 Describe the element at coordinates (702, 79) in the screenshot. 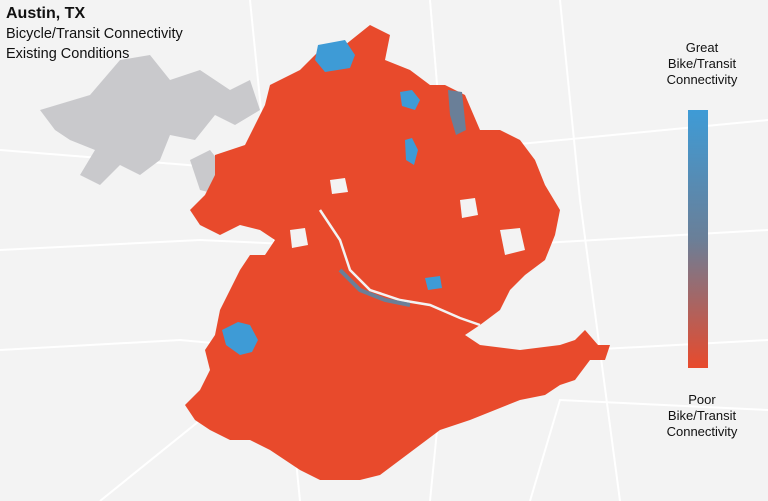

I see `legend-top-line-3: Connectivity` at that location.